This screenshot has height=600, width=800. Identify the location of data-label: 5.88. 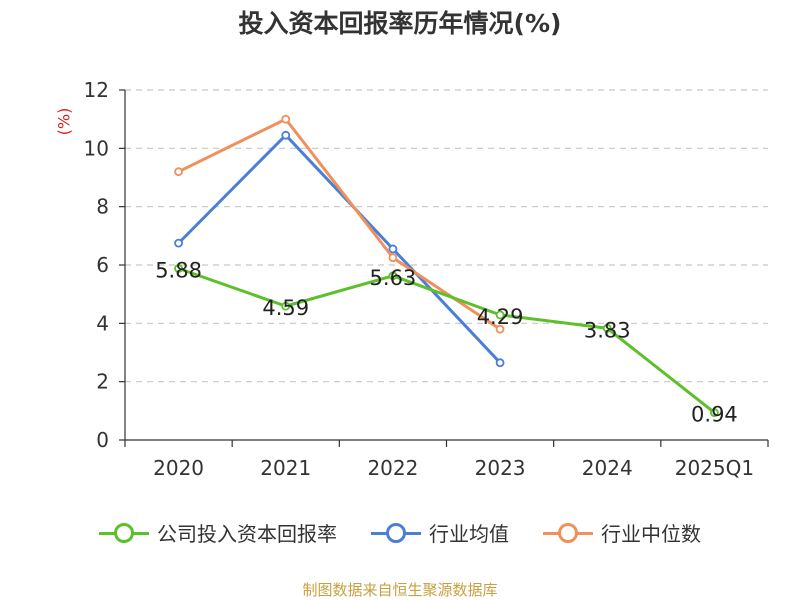
(178, 271).